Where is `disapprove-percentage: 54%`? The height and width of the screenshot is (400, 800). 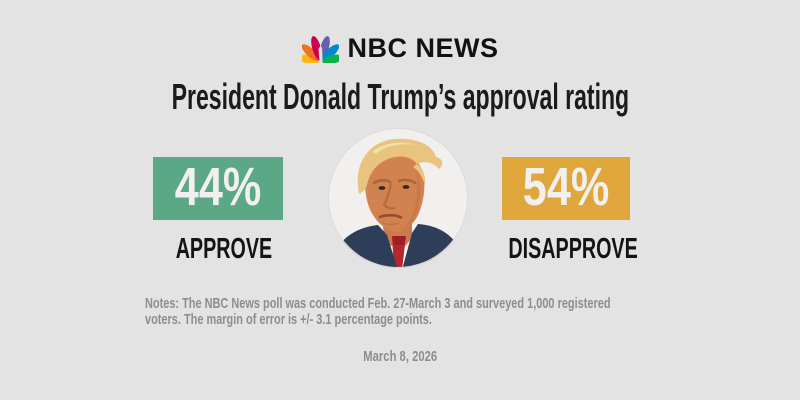
disapprove-percentage: 54% is located at coordinates (566, 187).